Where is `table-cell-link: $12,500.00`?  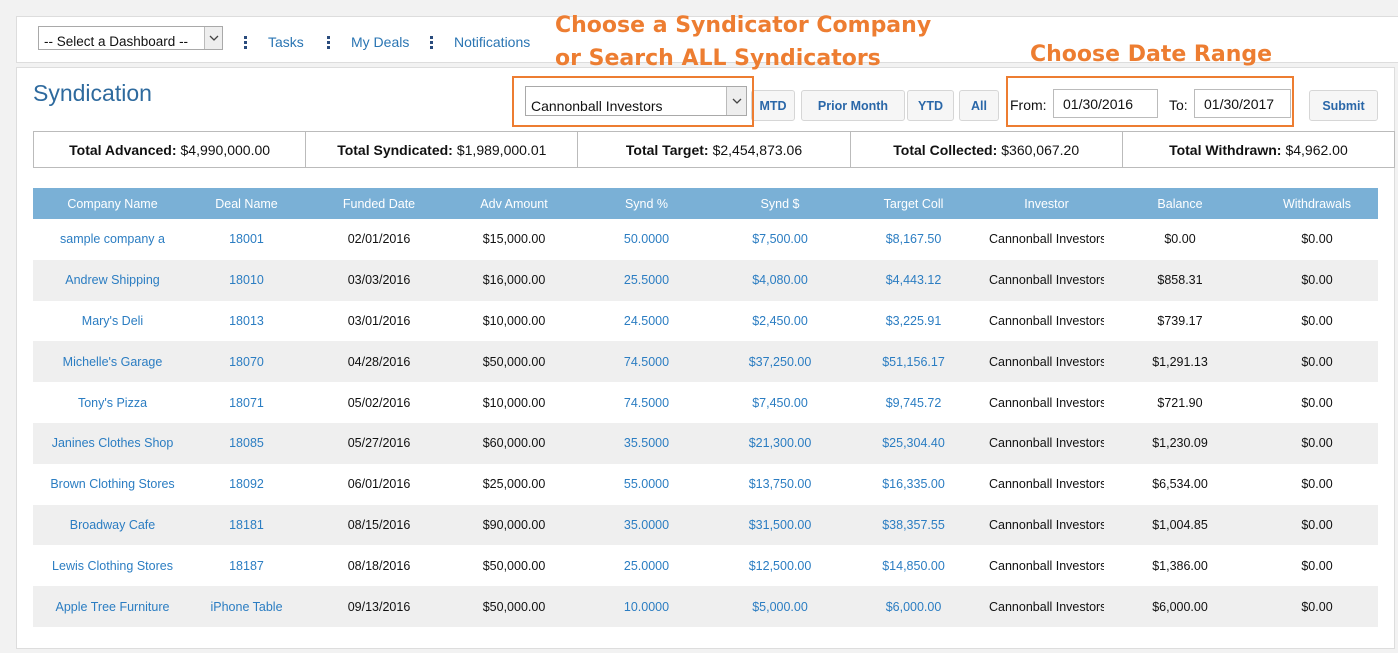
table-cell-link: $12,500.00 is located at coordinates (780, 565).